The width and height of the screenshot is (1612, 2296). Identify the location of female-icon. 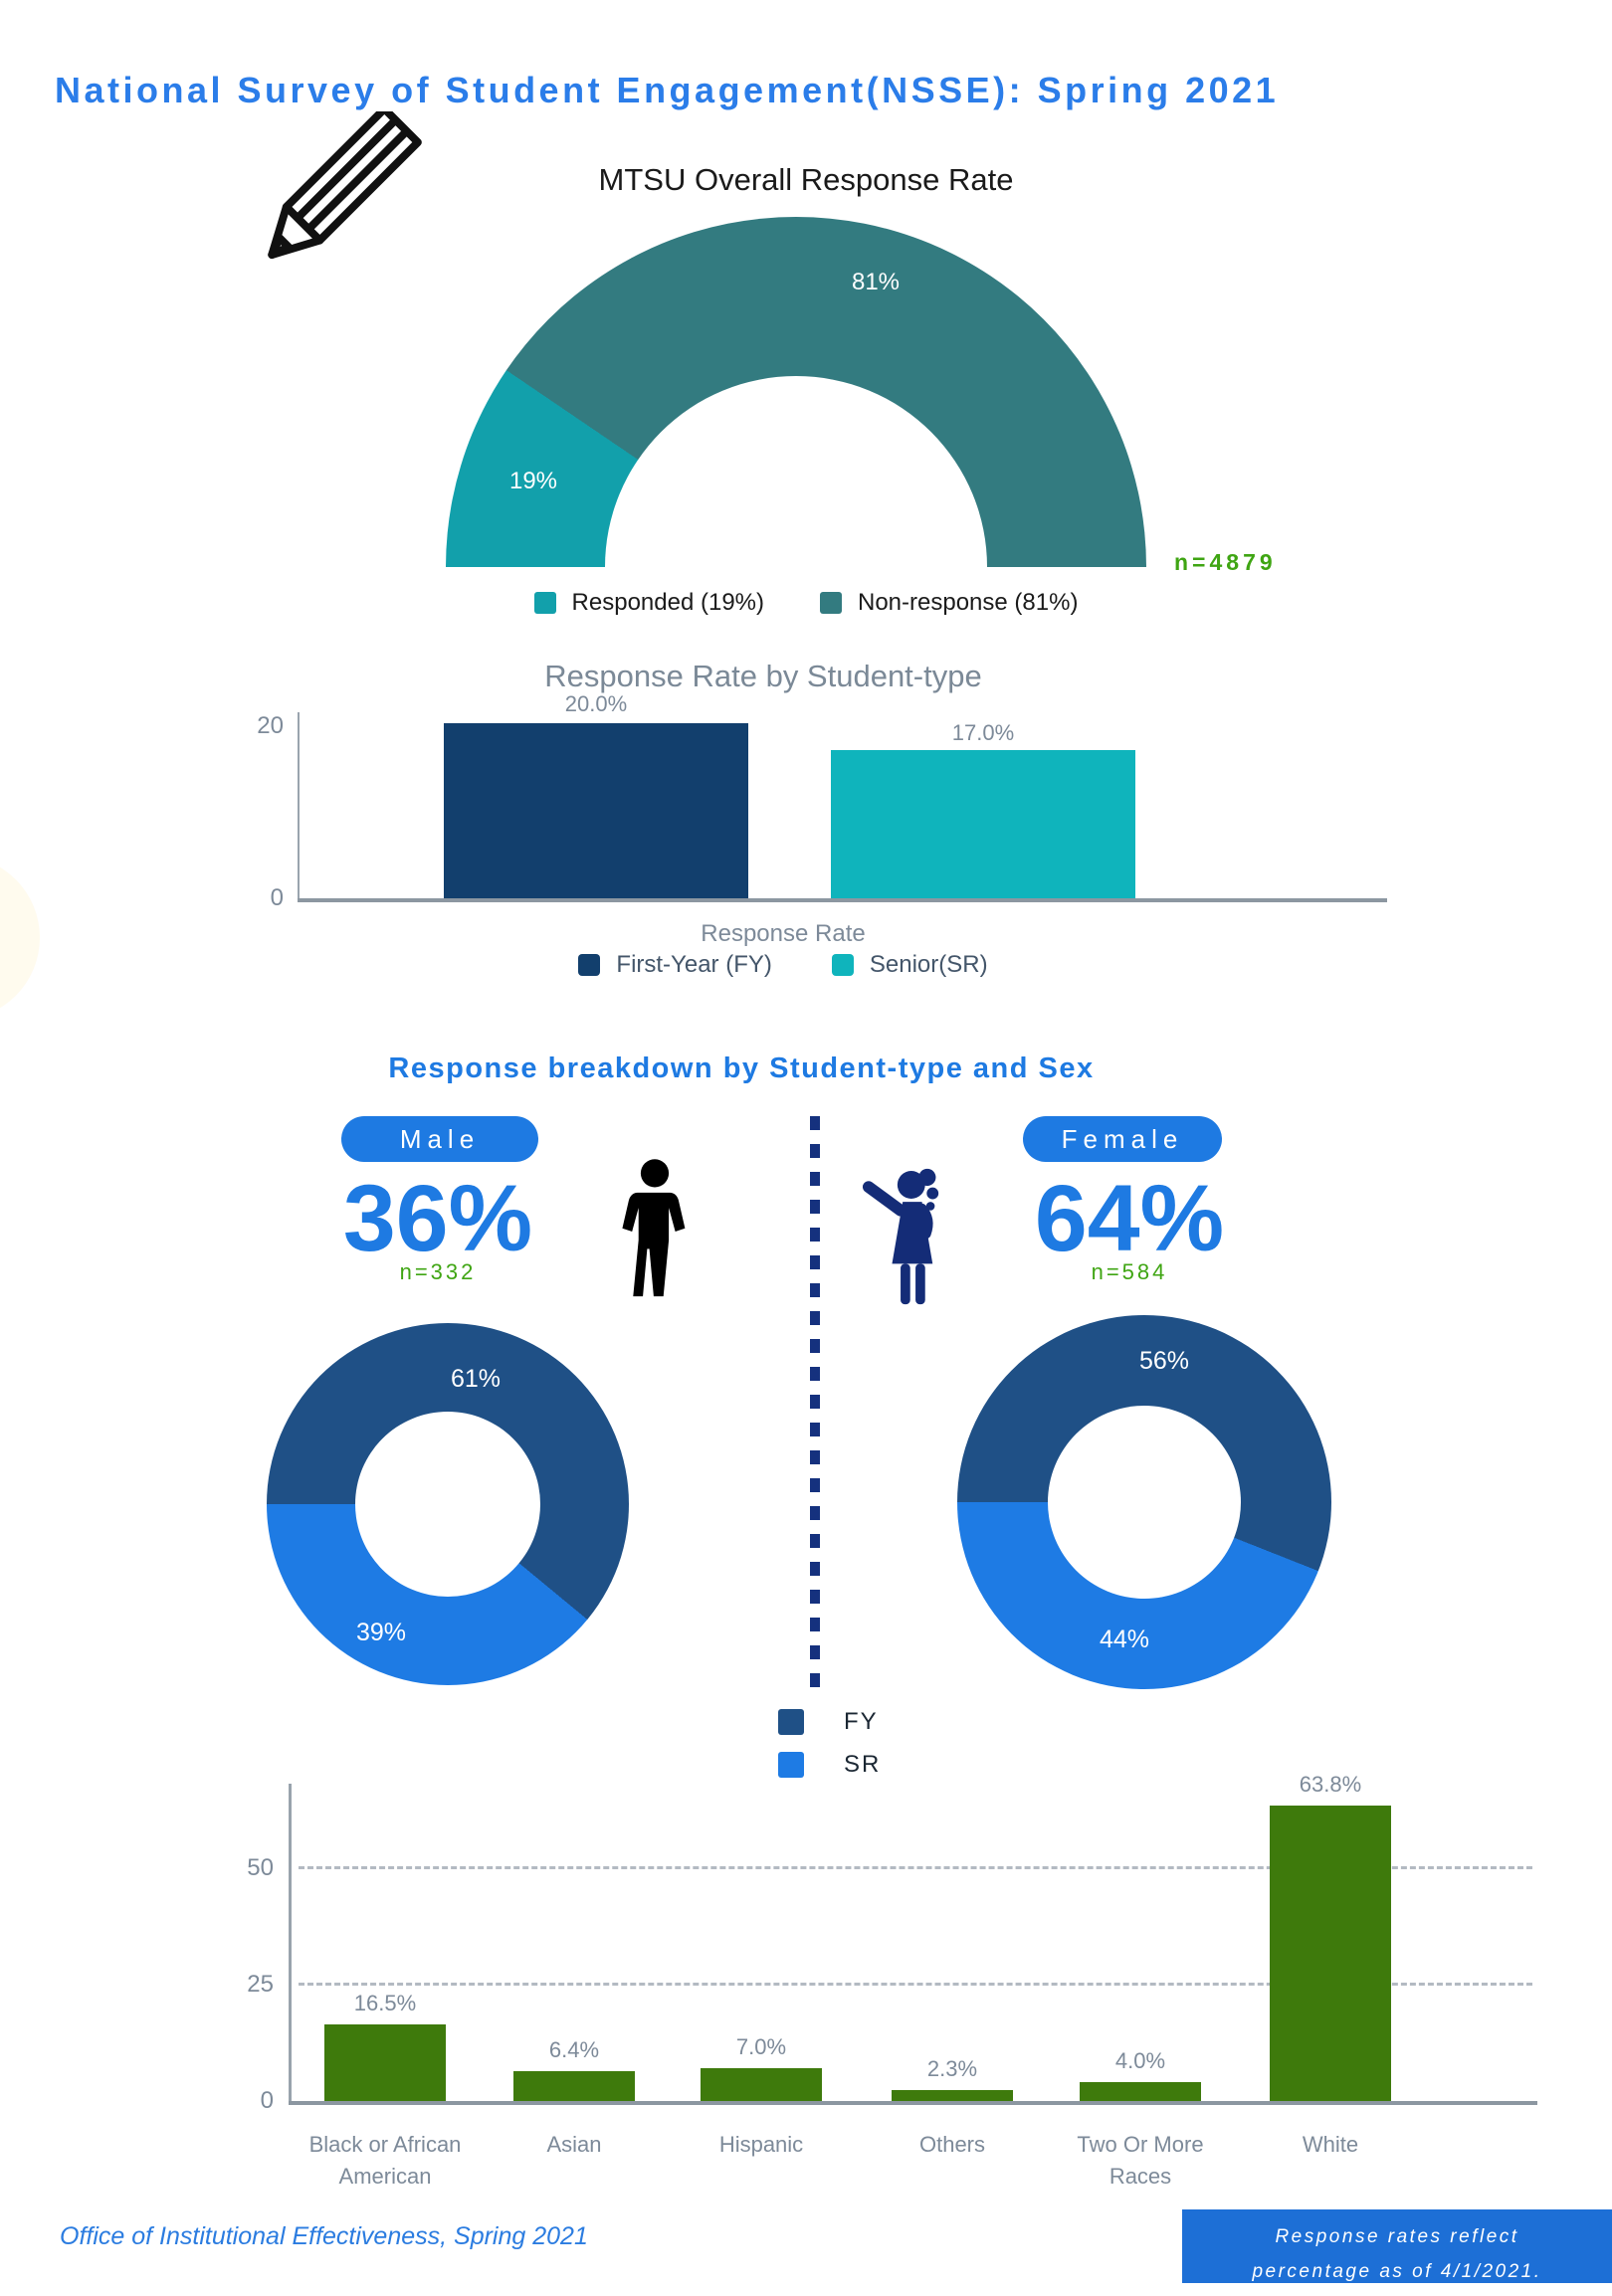
(900, 1236).